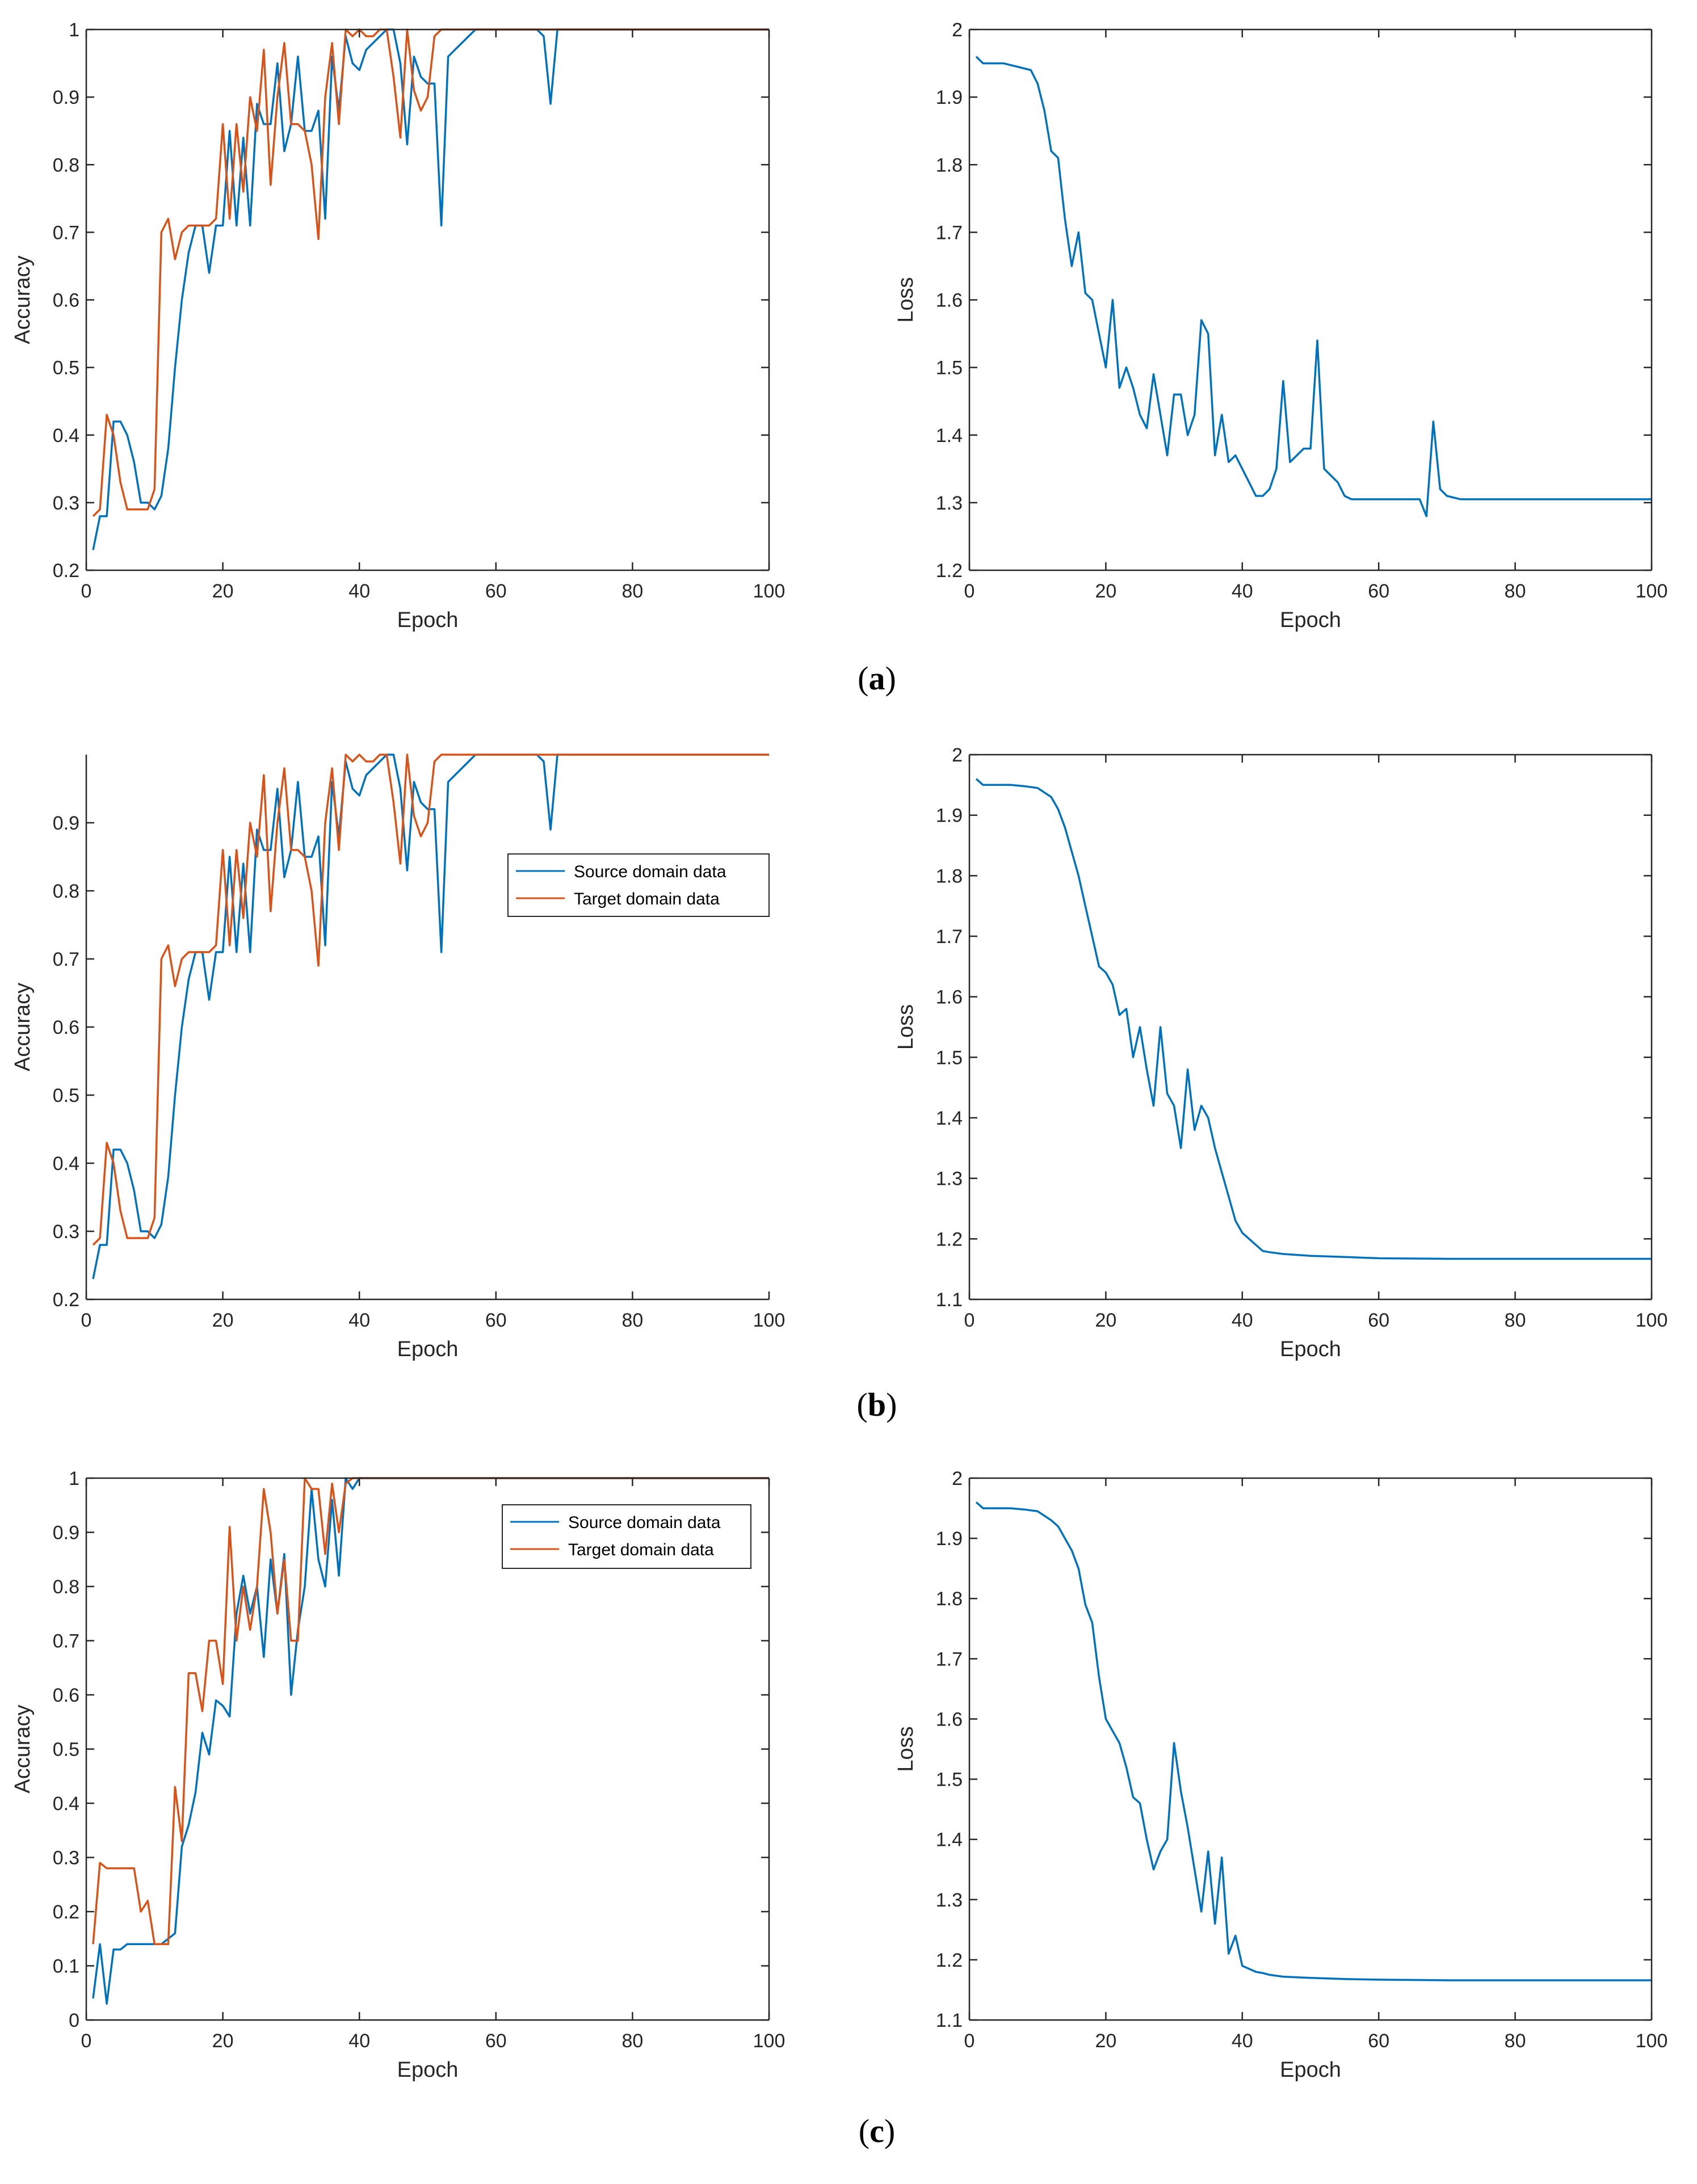 This screenshot has height=2184, width=1697. I want to click on legend: Source domain data Target domain data, so click(626, 1536).